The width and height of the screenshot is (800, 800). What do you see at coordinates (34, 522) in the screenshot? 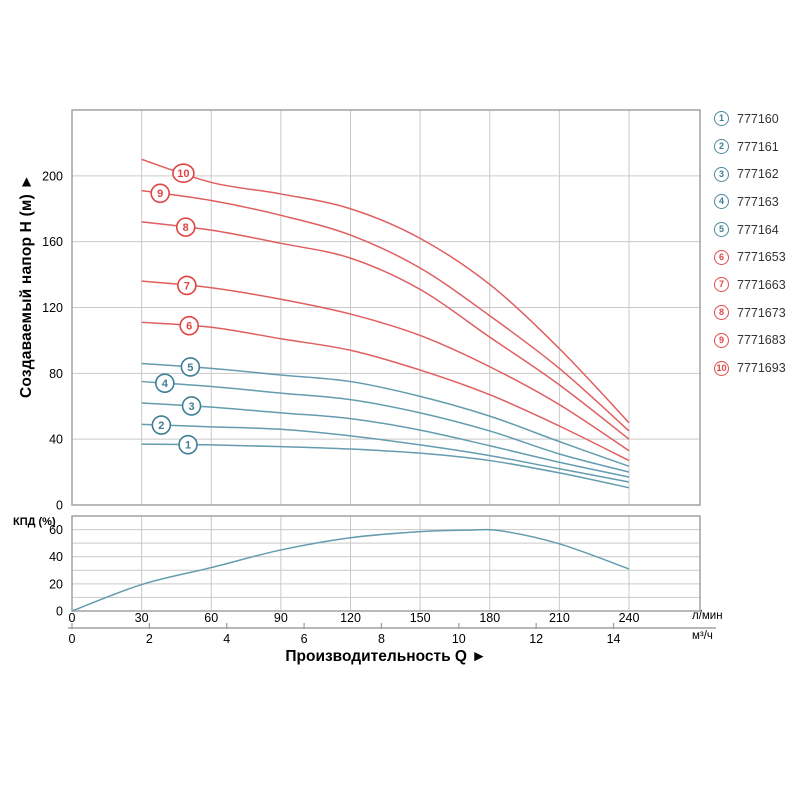
I see `efficiency-axis-title: КПД (%)` at bounding box center [34, 522].